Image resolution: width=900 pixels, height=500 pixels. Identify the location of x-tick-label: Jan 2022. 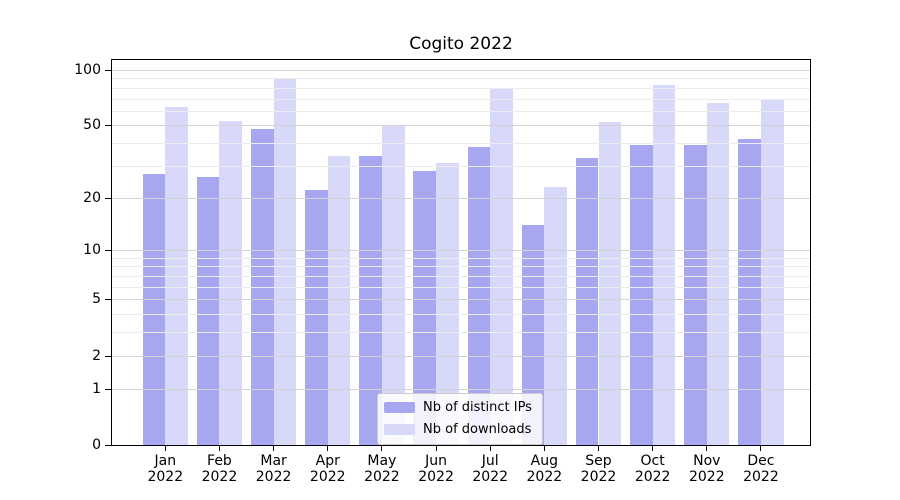
(165, 469).